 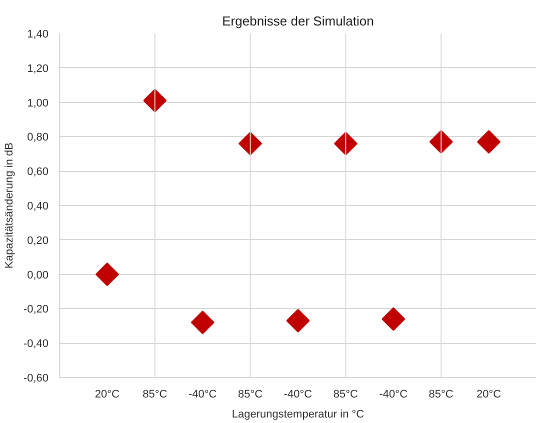 I want to click on y-tick-label: -0,20, so click(x=36, y=310).